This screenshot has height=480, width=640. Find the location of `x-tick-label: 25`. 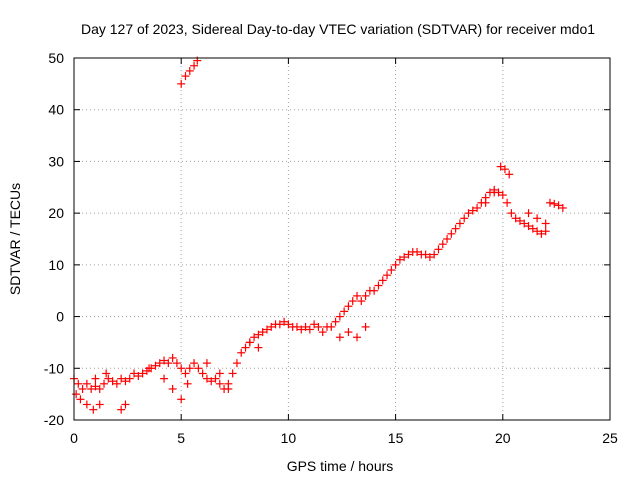

x-tick-label: 25 is located at coordinates (610, 438).